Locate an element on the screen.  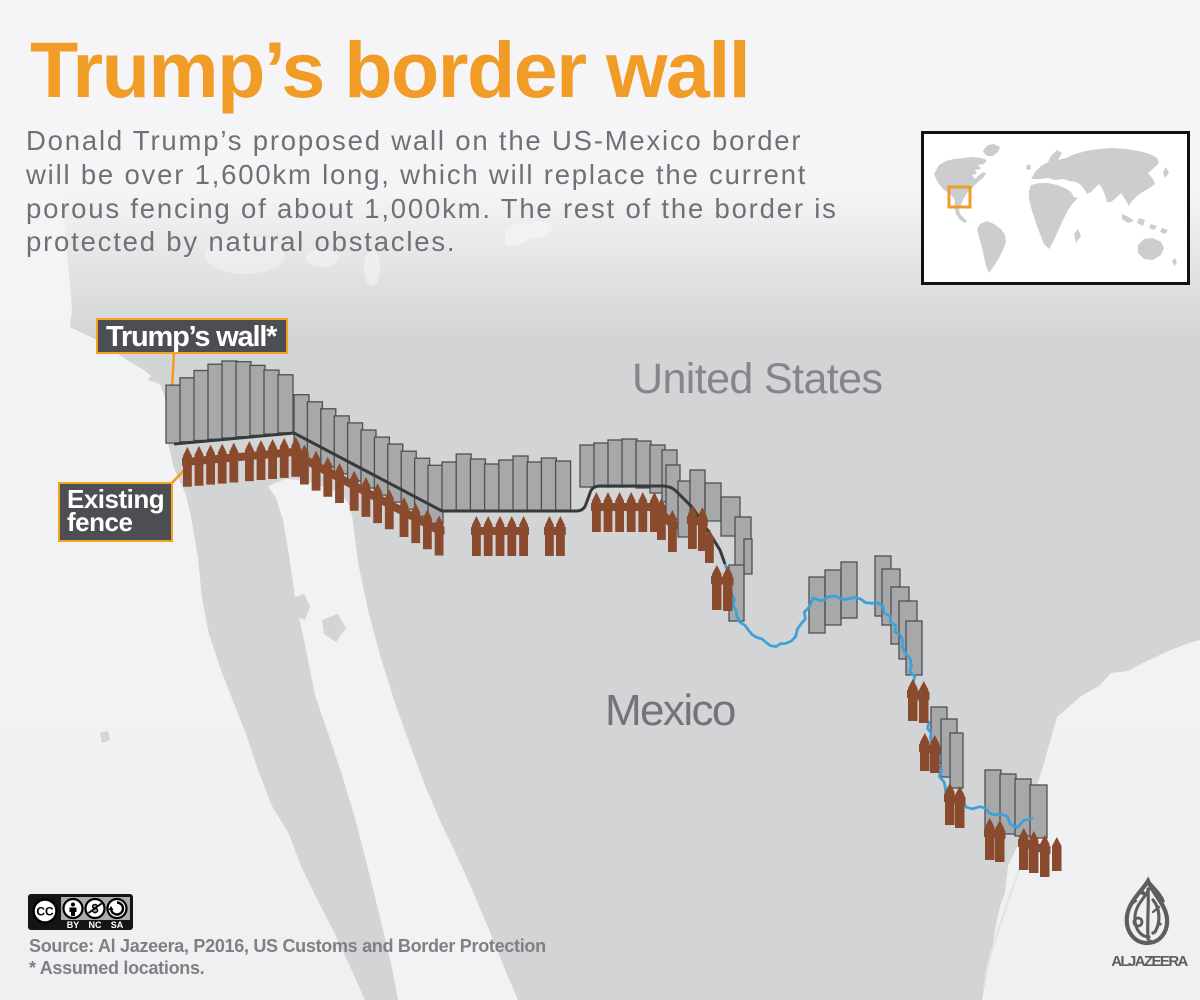
svg-text: CC is located at coordinates (45, 912).